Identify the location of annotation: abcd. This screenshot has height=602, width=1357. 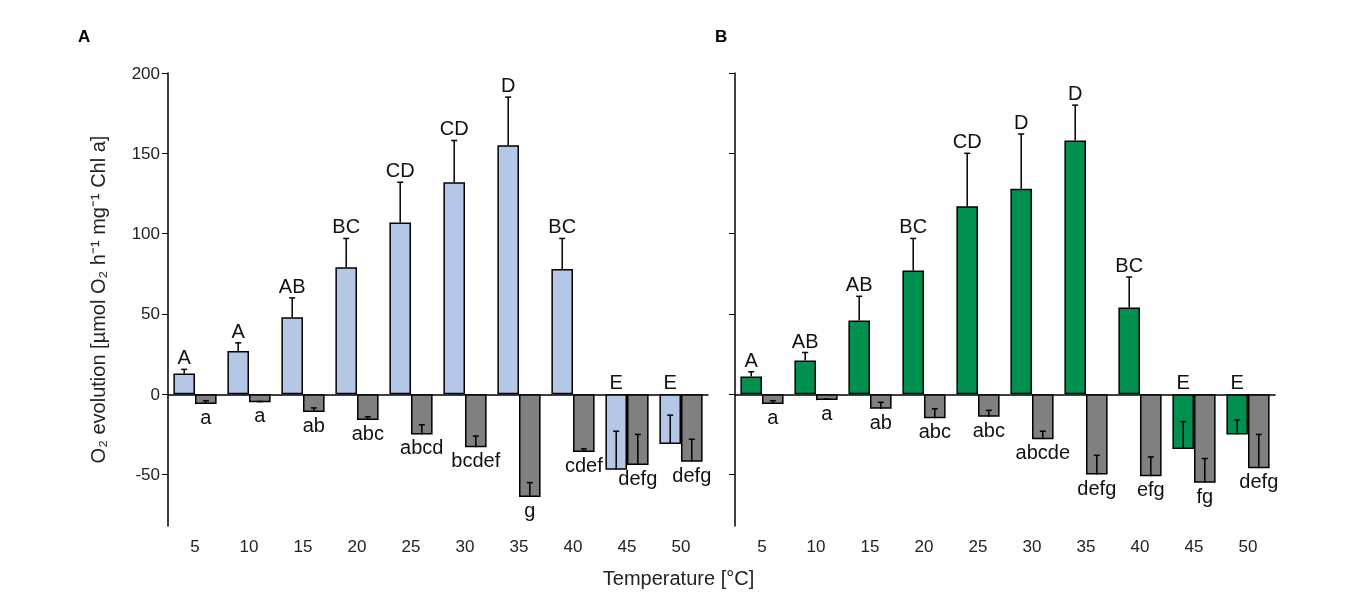
(422, 447).